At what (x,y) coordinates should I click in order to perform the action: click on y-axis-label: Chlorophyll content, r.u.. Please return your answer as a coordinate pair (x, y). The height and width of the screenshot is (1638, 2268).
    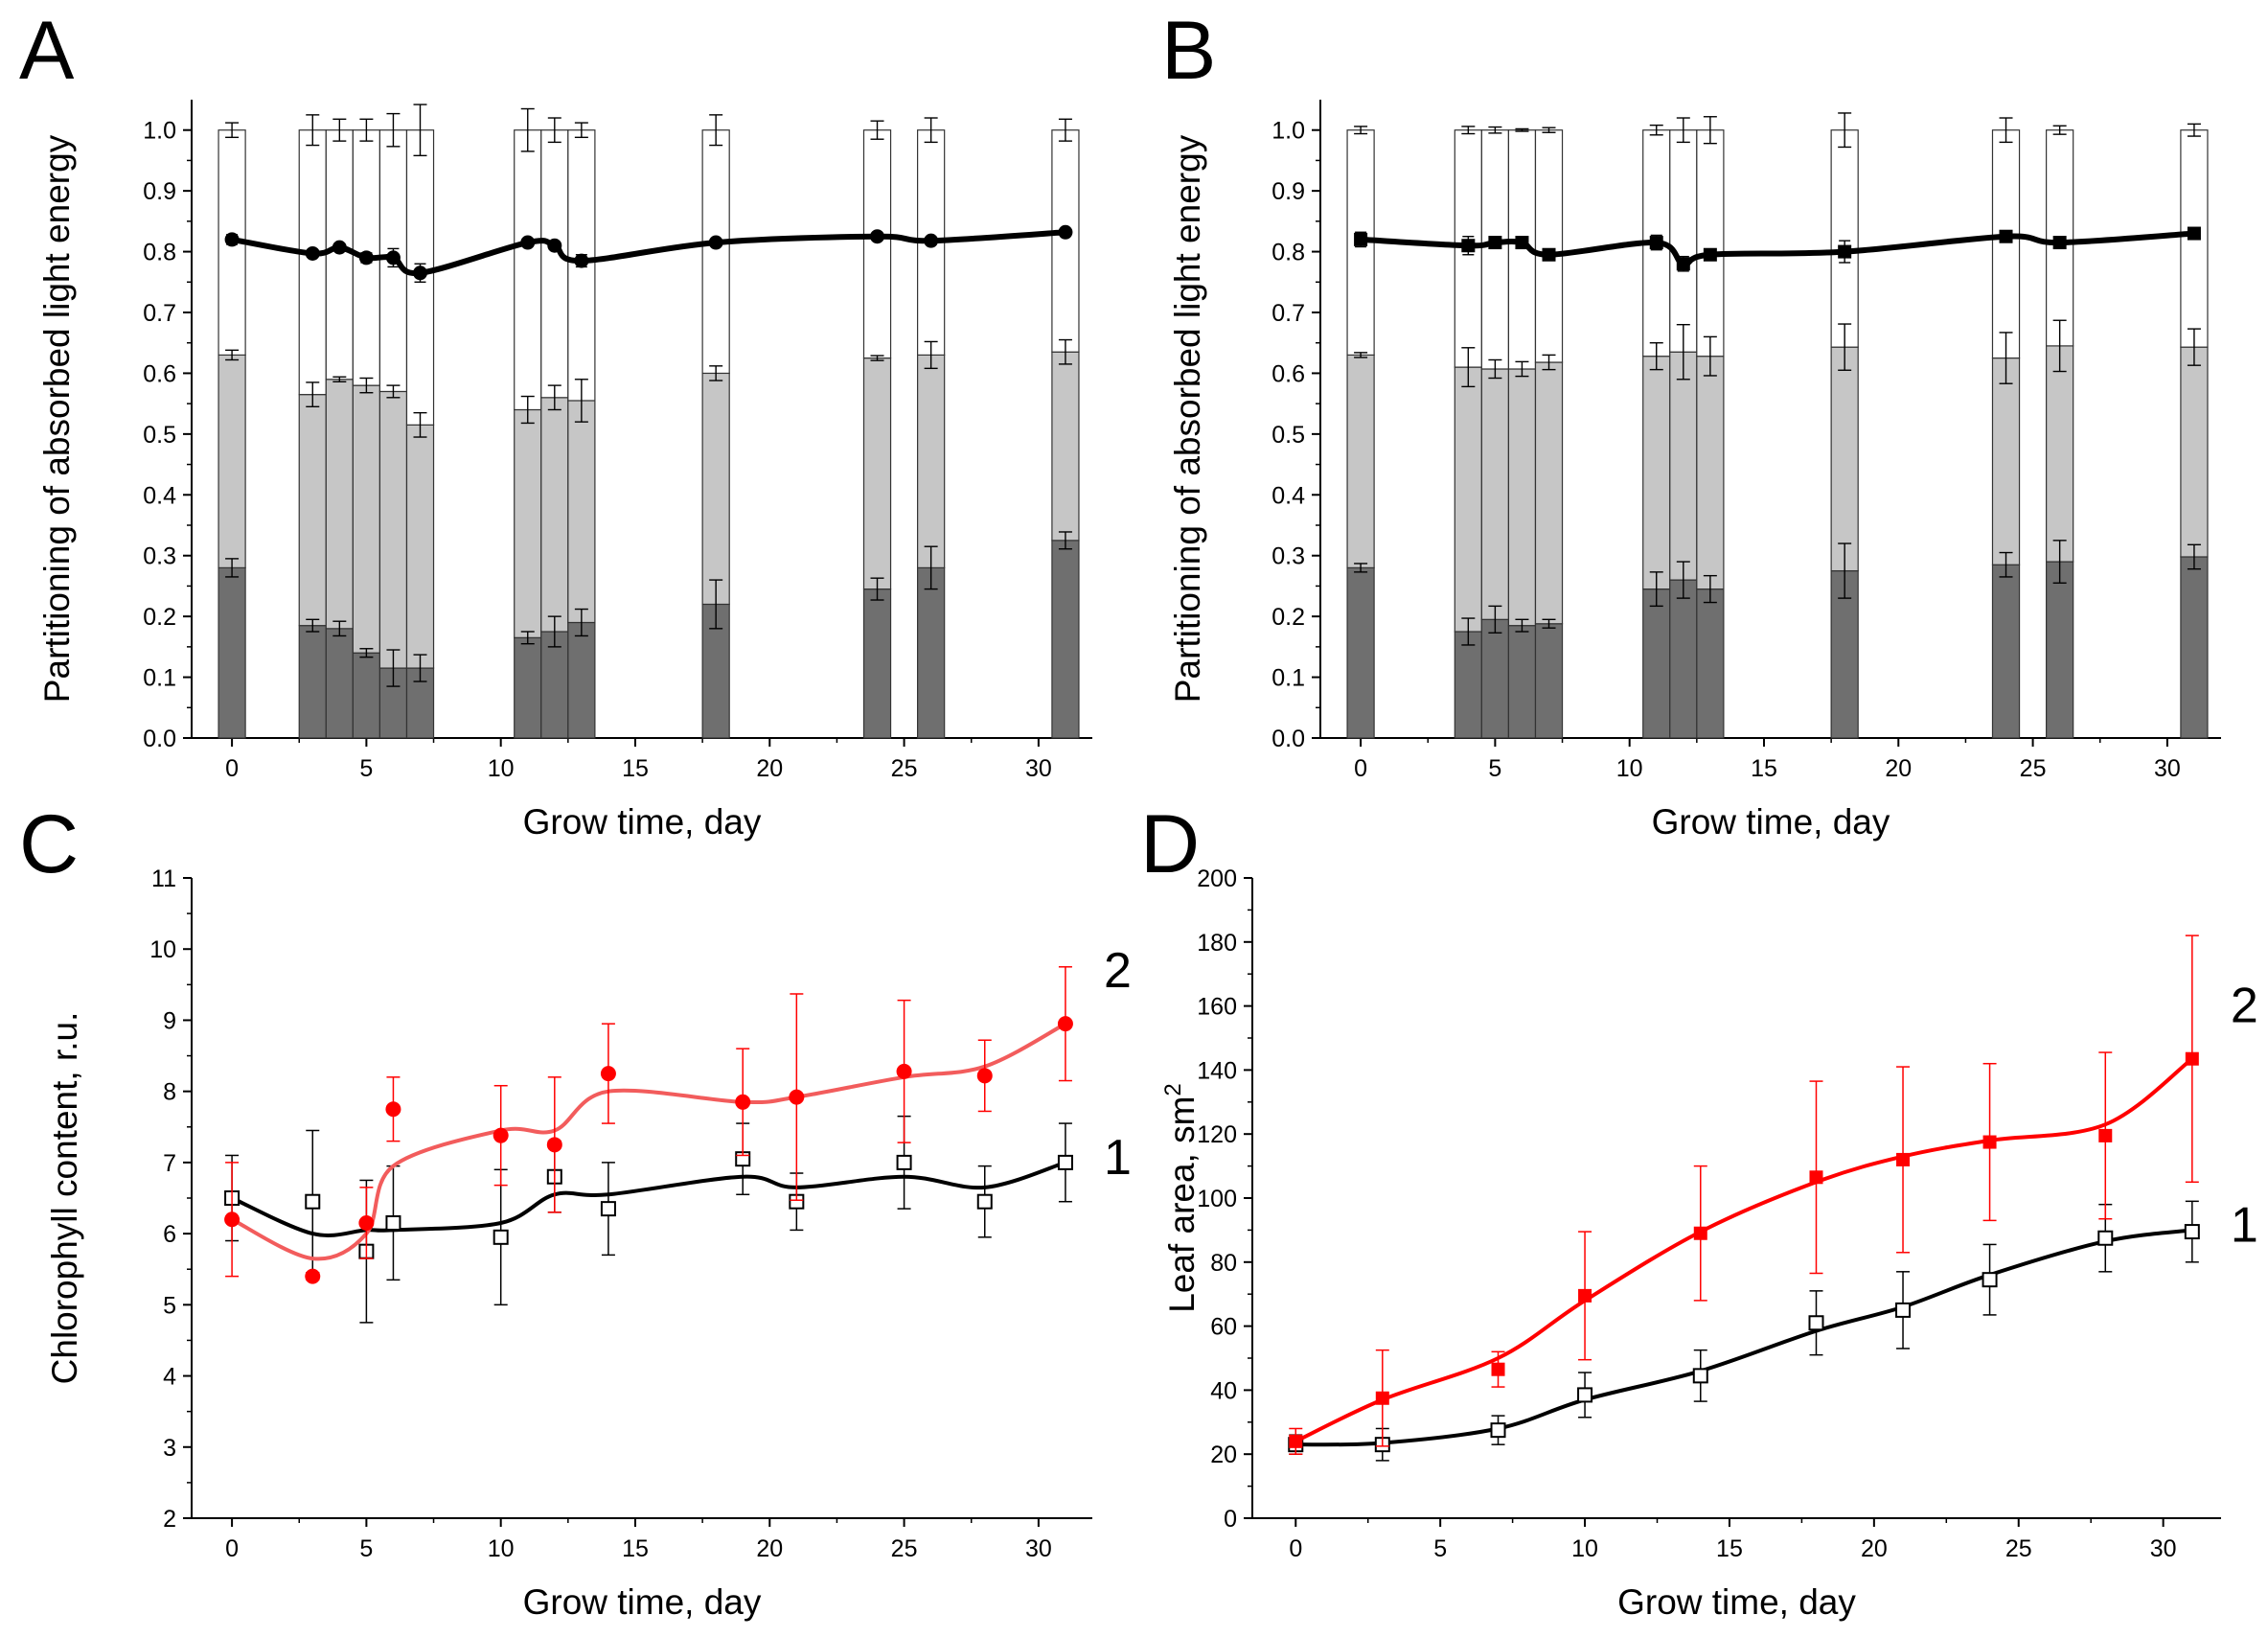
    Looking at the image, I should click on (64, 1198).